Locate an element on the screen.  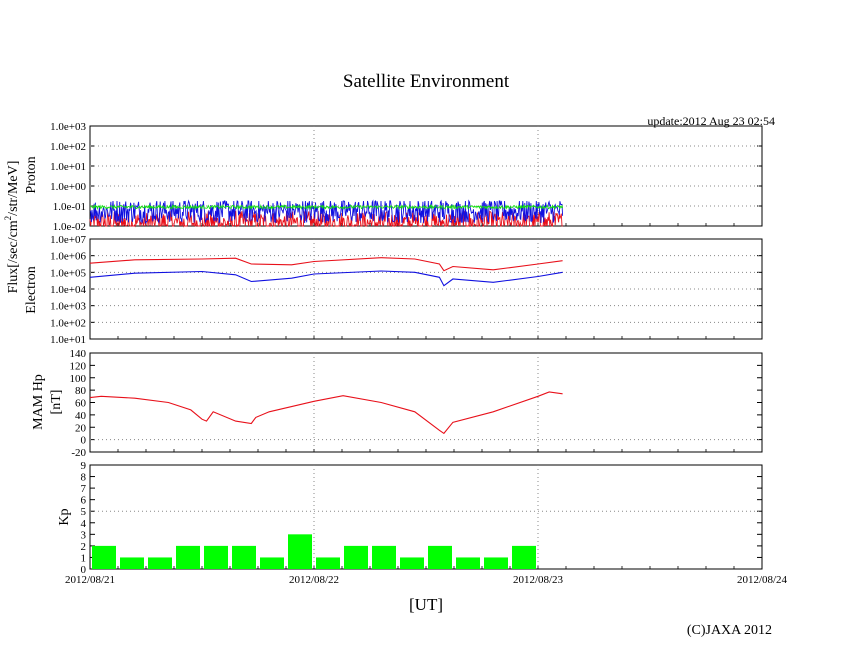
proton-ylabel: Proton is located at coordinates (31, 174).